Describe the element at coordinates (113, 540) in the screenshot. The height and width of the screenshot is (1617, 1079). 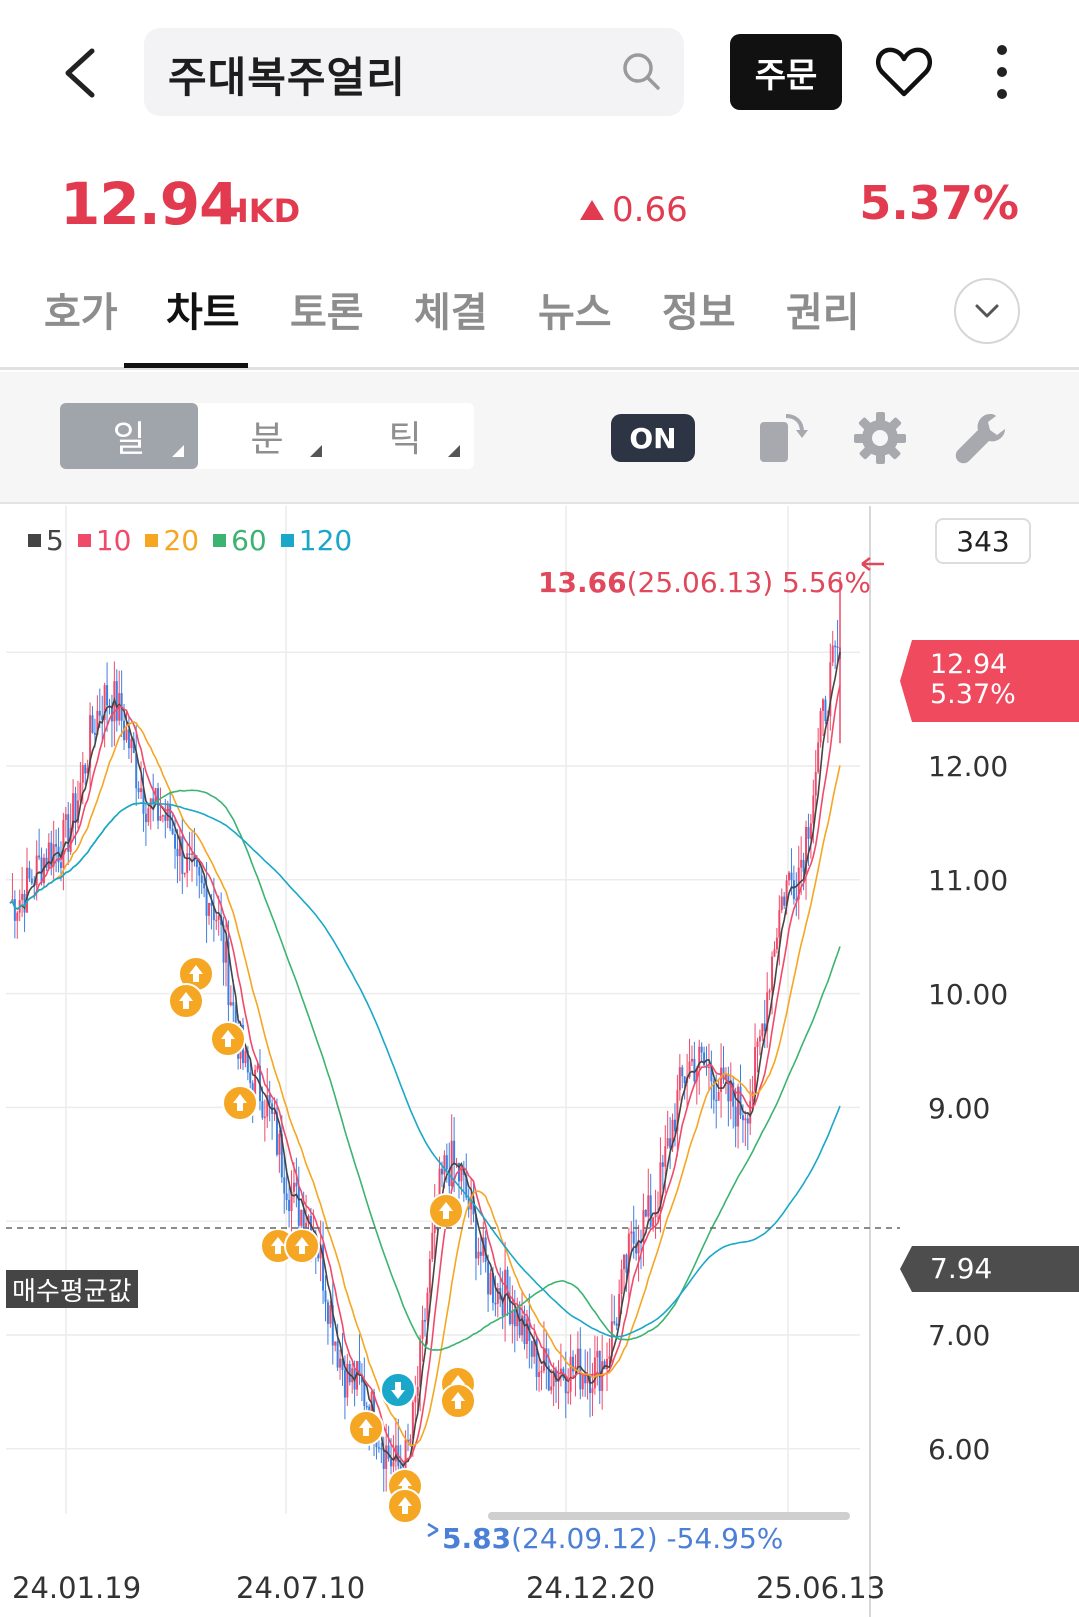
I see `legend-label: 10` at that location.